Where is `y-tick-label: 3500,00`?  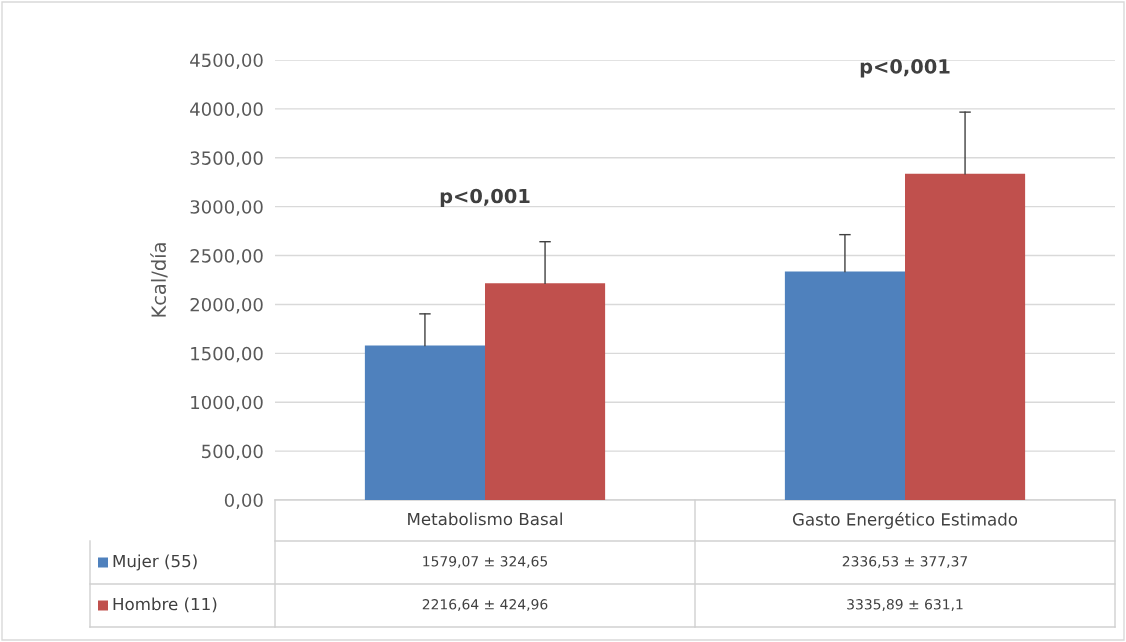 y-tick-label: 3500,00 is located at coordinates (226, 159).